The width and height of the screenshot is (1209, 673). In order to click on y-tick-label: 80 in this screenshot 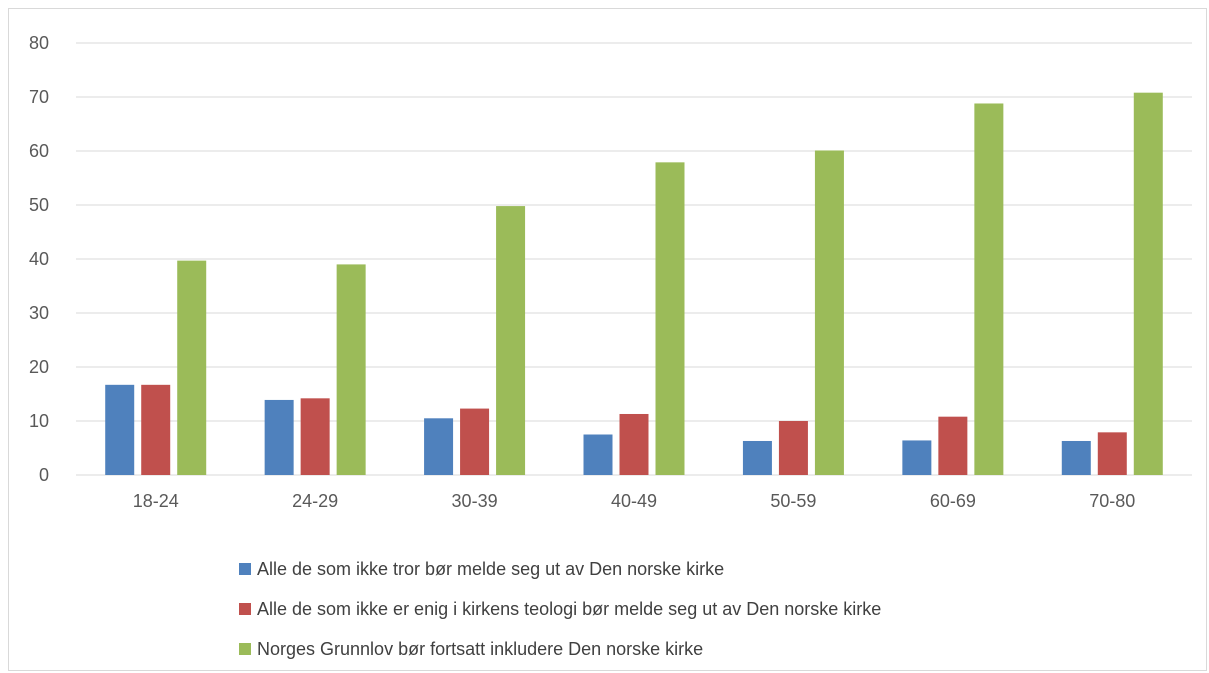, I will do `click(39, 43)`.